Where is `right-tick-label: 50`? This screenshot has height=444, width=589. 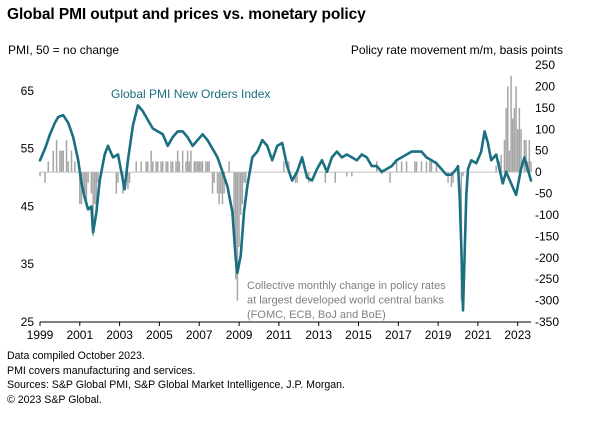 right-tick-label: 50 is located at coordinates (542, 151).